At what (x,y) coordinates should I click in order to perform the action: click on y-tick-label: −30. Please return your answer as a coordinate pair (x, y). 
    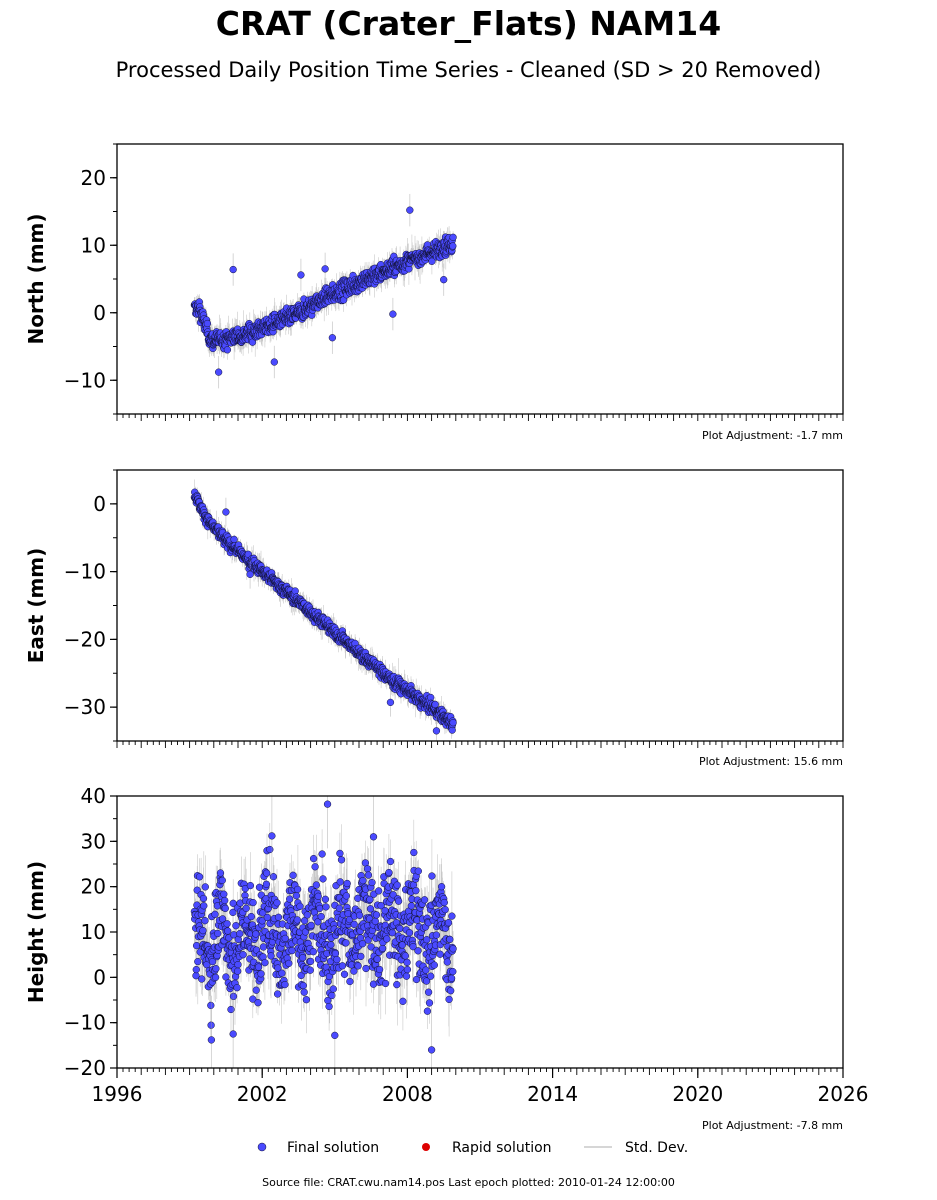
    Looking at the image, I should click on (85, 707).